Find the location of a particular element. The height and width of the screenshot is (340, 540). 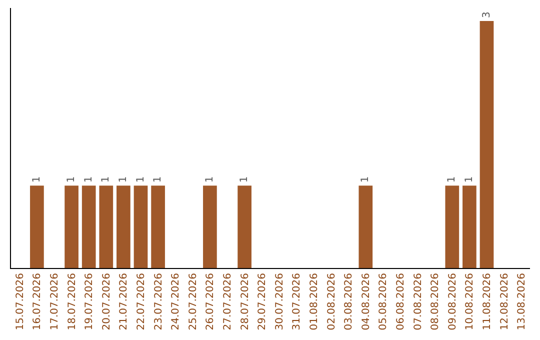

x-tick-label: 04.08.2026 is located at coordinates (366, 301).